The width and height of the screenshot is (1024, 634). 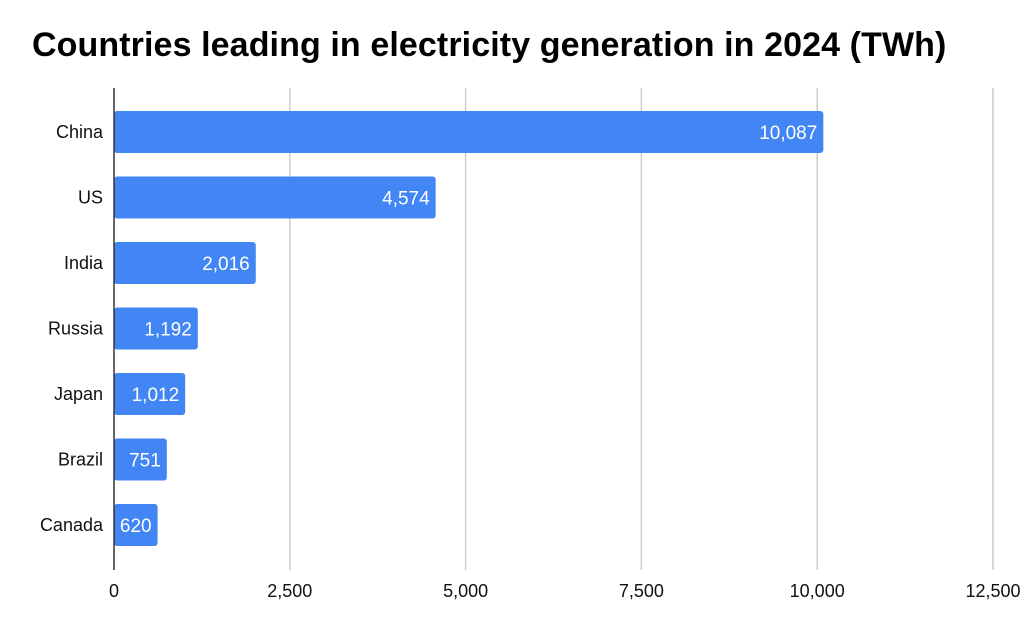 I want to click on category-label: India, so click(x=84, y=263).